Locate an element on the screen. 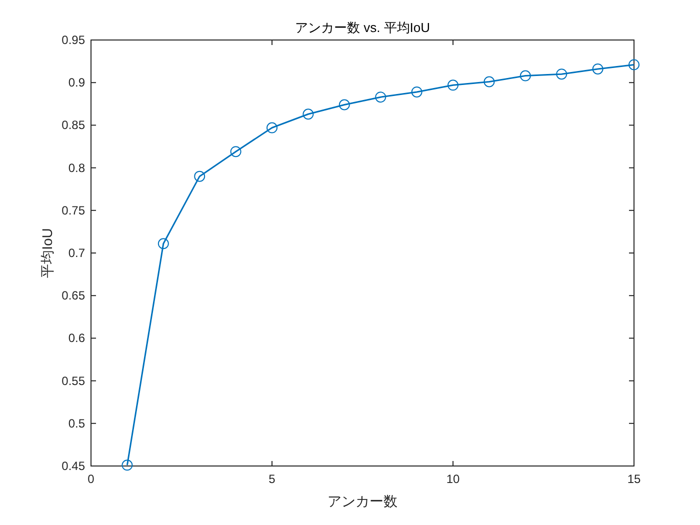  ytick: 0.45 is located at coordinates (73, 466).